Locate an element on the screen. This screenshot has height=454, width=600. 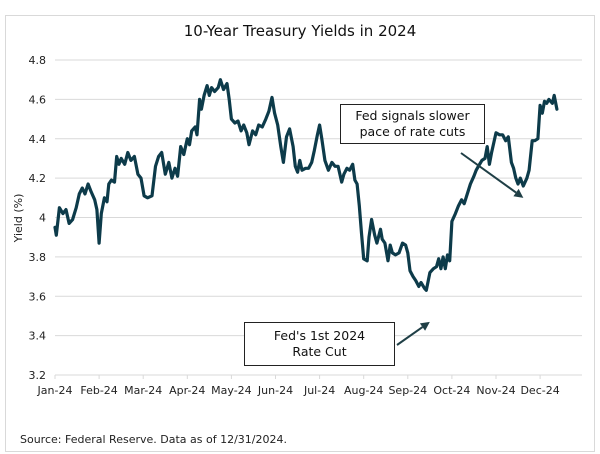
y-tick-label: 4.2 is located at coordinates (38, 178).